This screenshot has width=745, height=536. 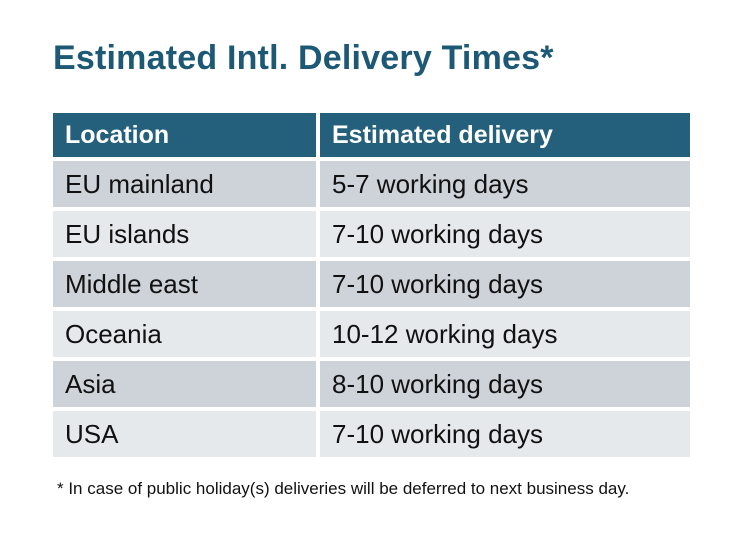 I want to click on table-cell-location: EU islands, so click(x=184, y=234).